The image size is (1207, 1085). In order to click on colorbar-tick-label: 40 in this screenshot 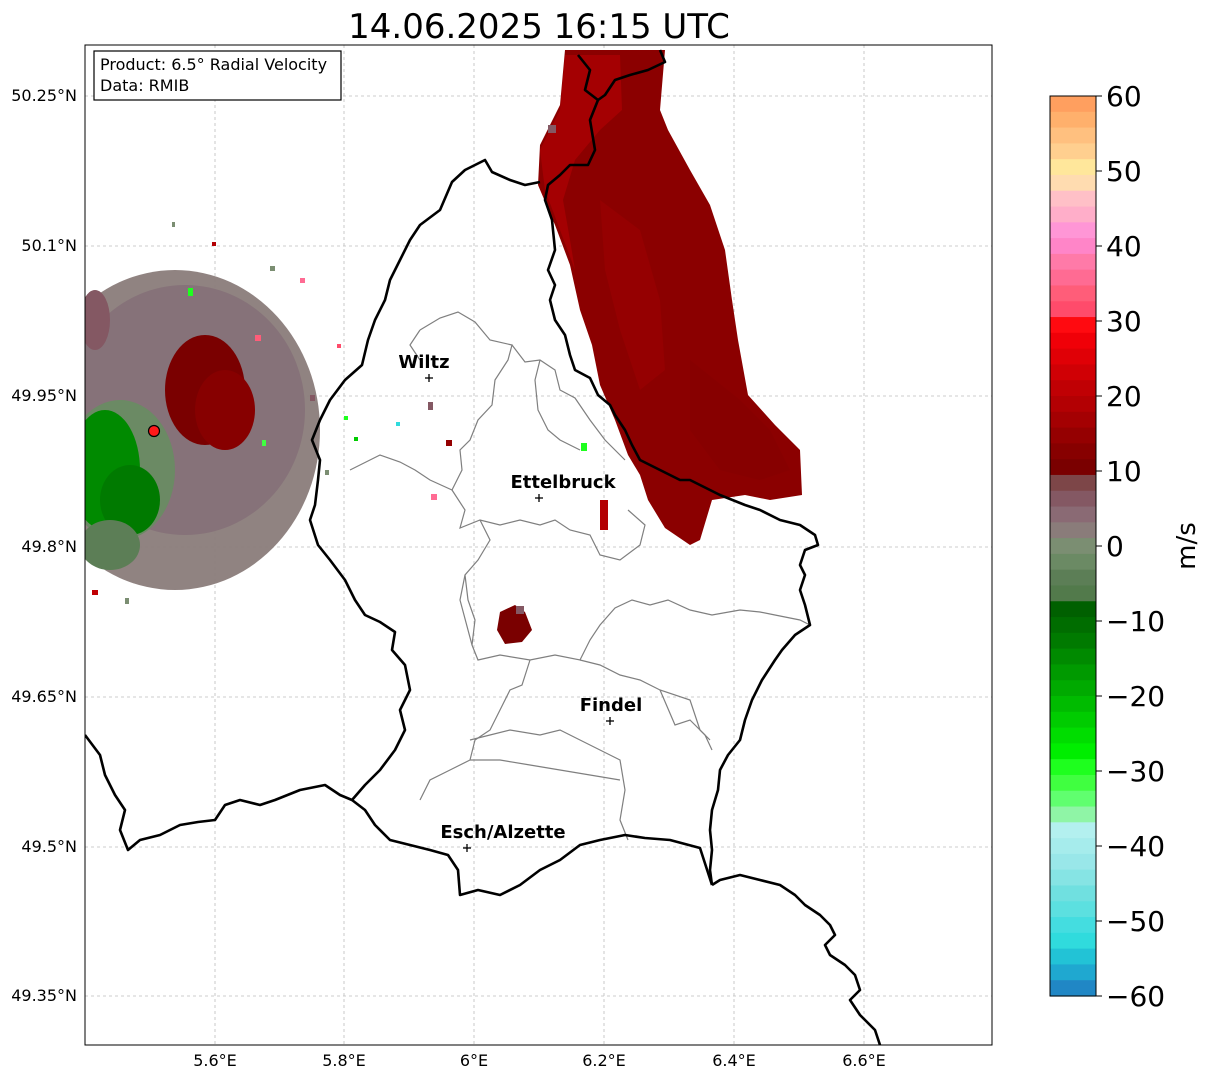, I will do `click(1124, 246)`.